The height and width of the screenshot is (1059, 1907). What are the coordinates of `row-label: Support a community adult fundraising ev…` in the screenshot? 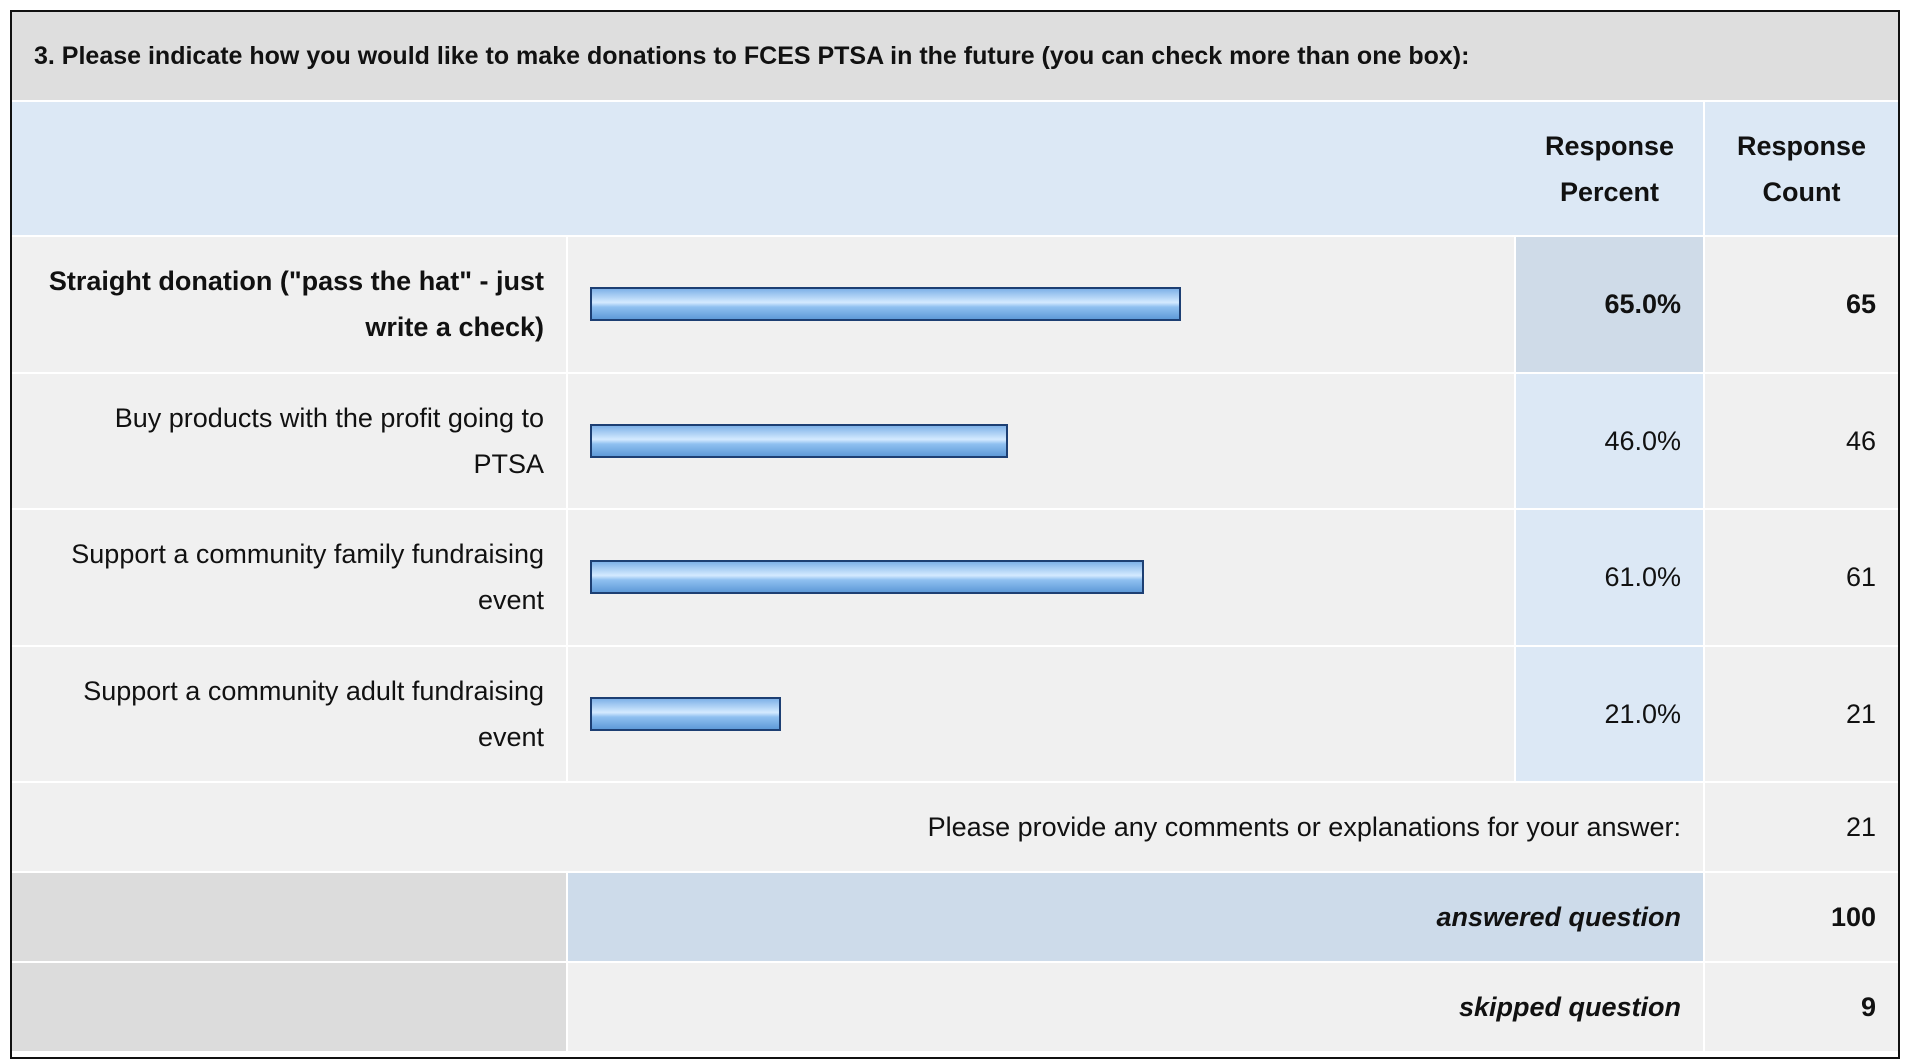 It's located at (289, 713).